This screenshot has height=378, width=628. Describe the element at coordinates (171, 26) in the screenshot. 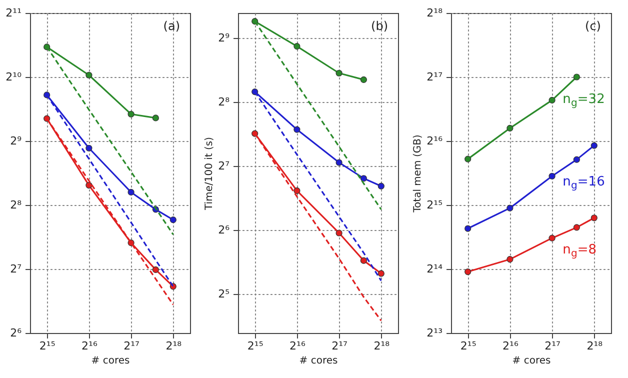

I see `annotation: (a)` at that location.